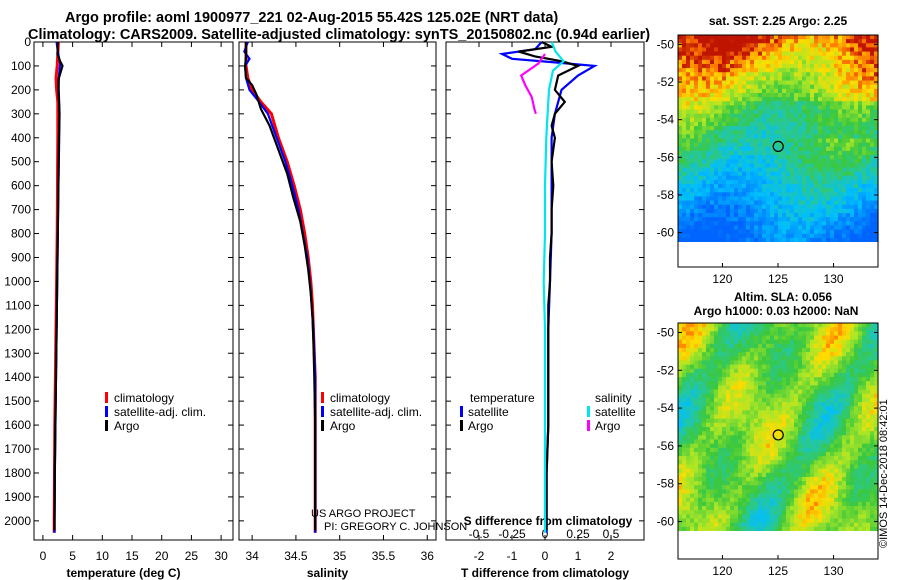  What do you see at coordinates (17, 401) in the screenshot?
I see `y-tick-label: 1500` at bounding box center [17, 401].